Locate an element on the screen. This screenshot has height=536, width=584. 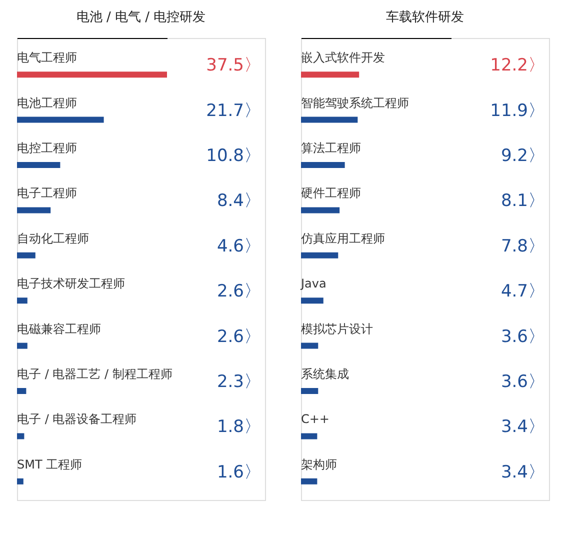
data-label: 12.2〉 is located at coordinates (517, 66).